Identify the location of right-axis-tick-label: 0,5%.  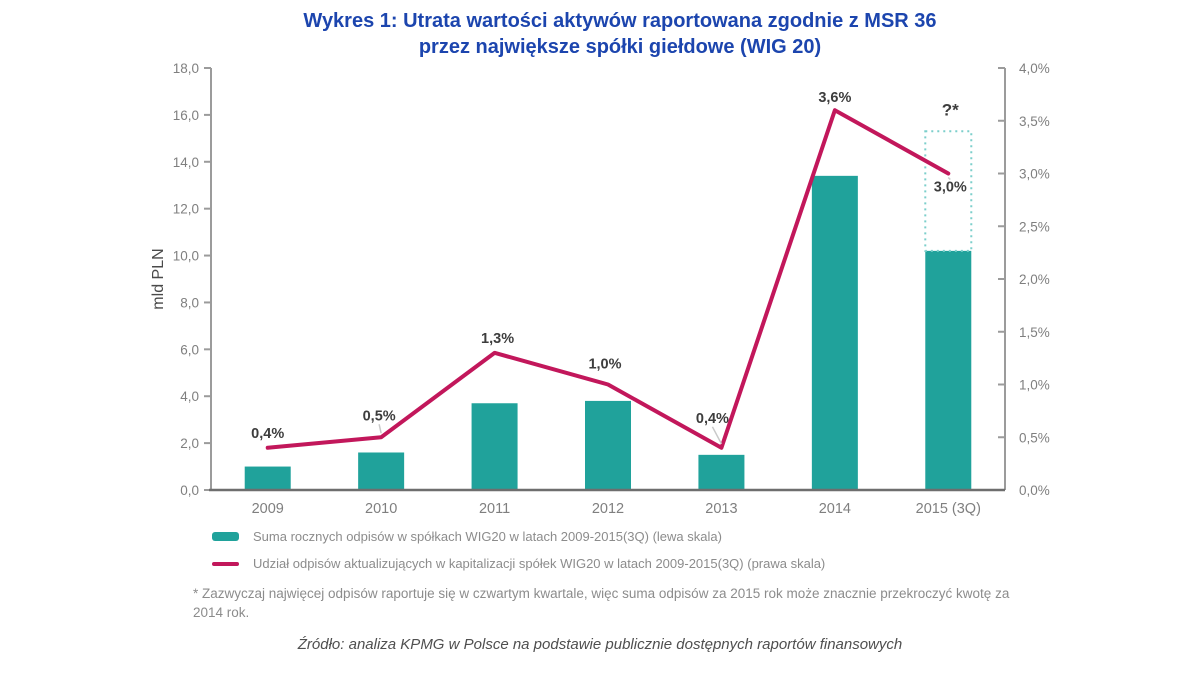
(1034, 437).